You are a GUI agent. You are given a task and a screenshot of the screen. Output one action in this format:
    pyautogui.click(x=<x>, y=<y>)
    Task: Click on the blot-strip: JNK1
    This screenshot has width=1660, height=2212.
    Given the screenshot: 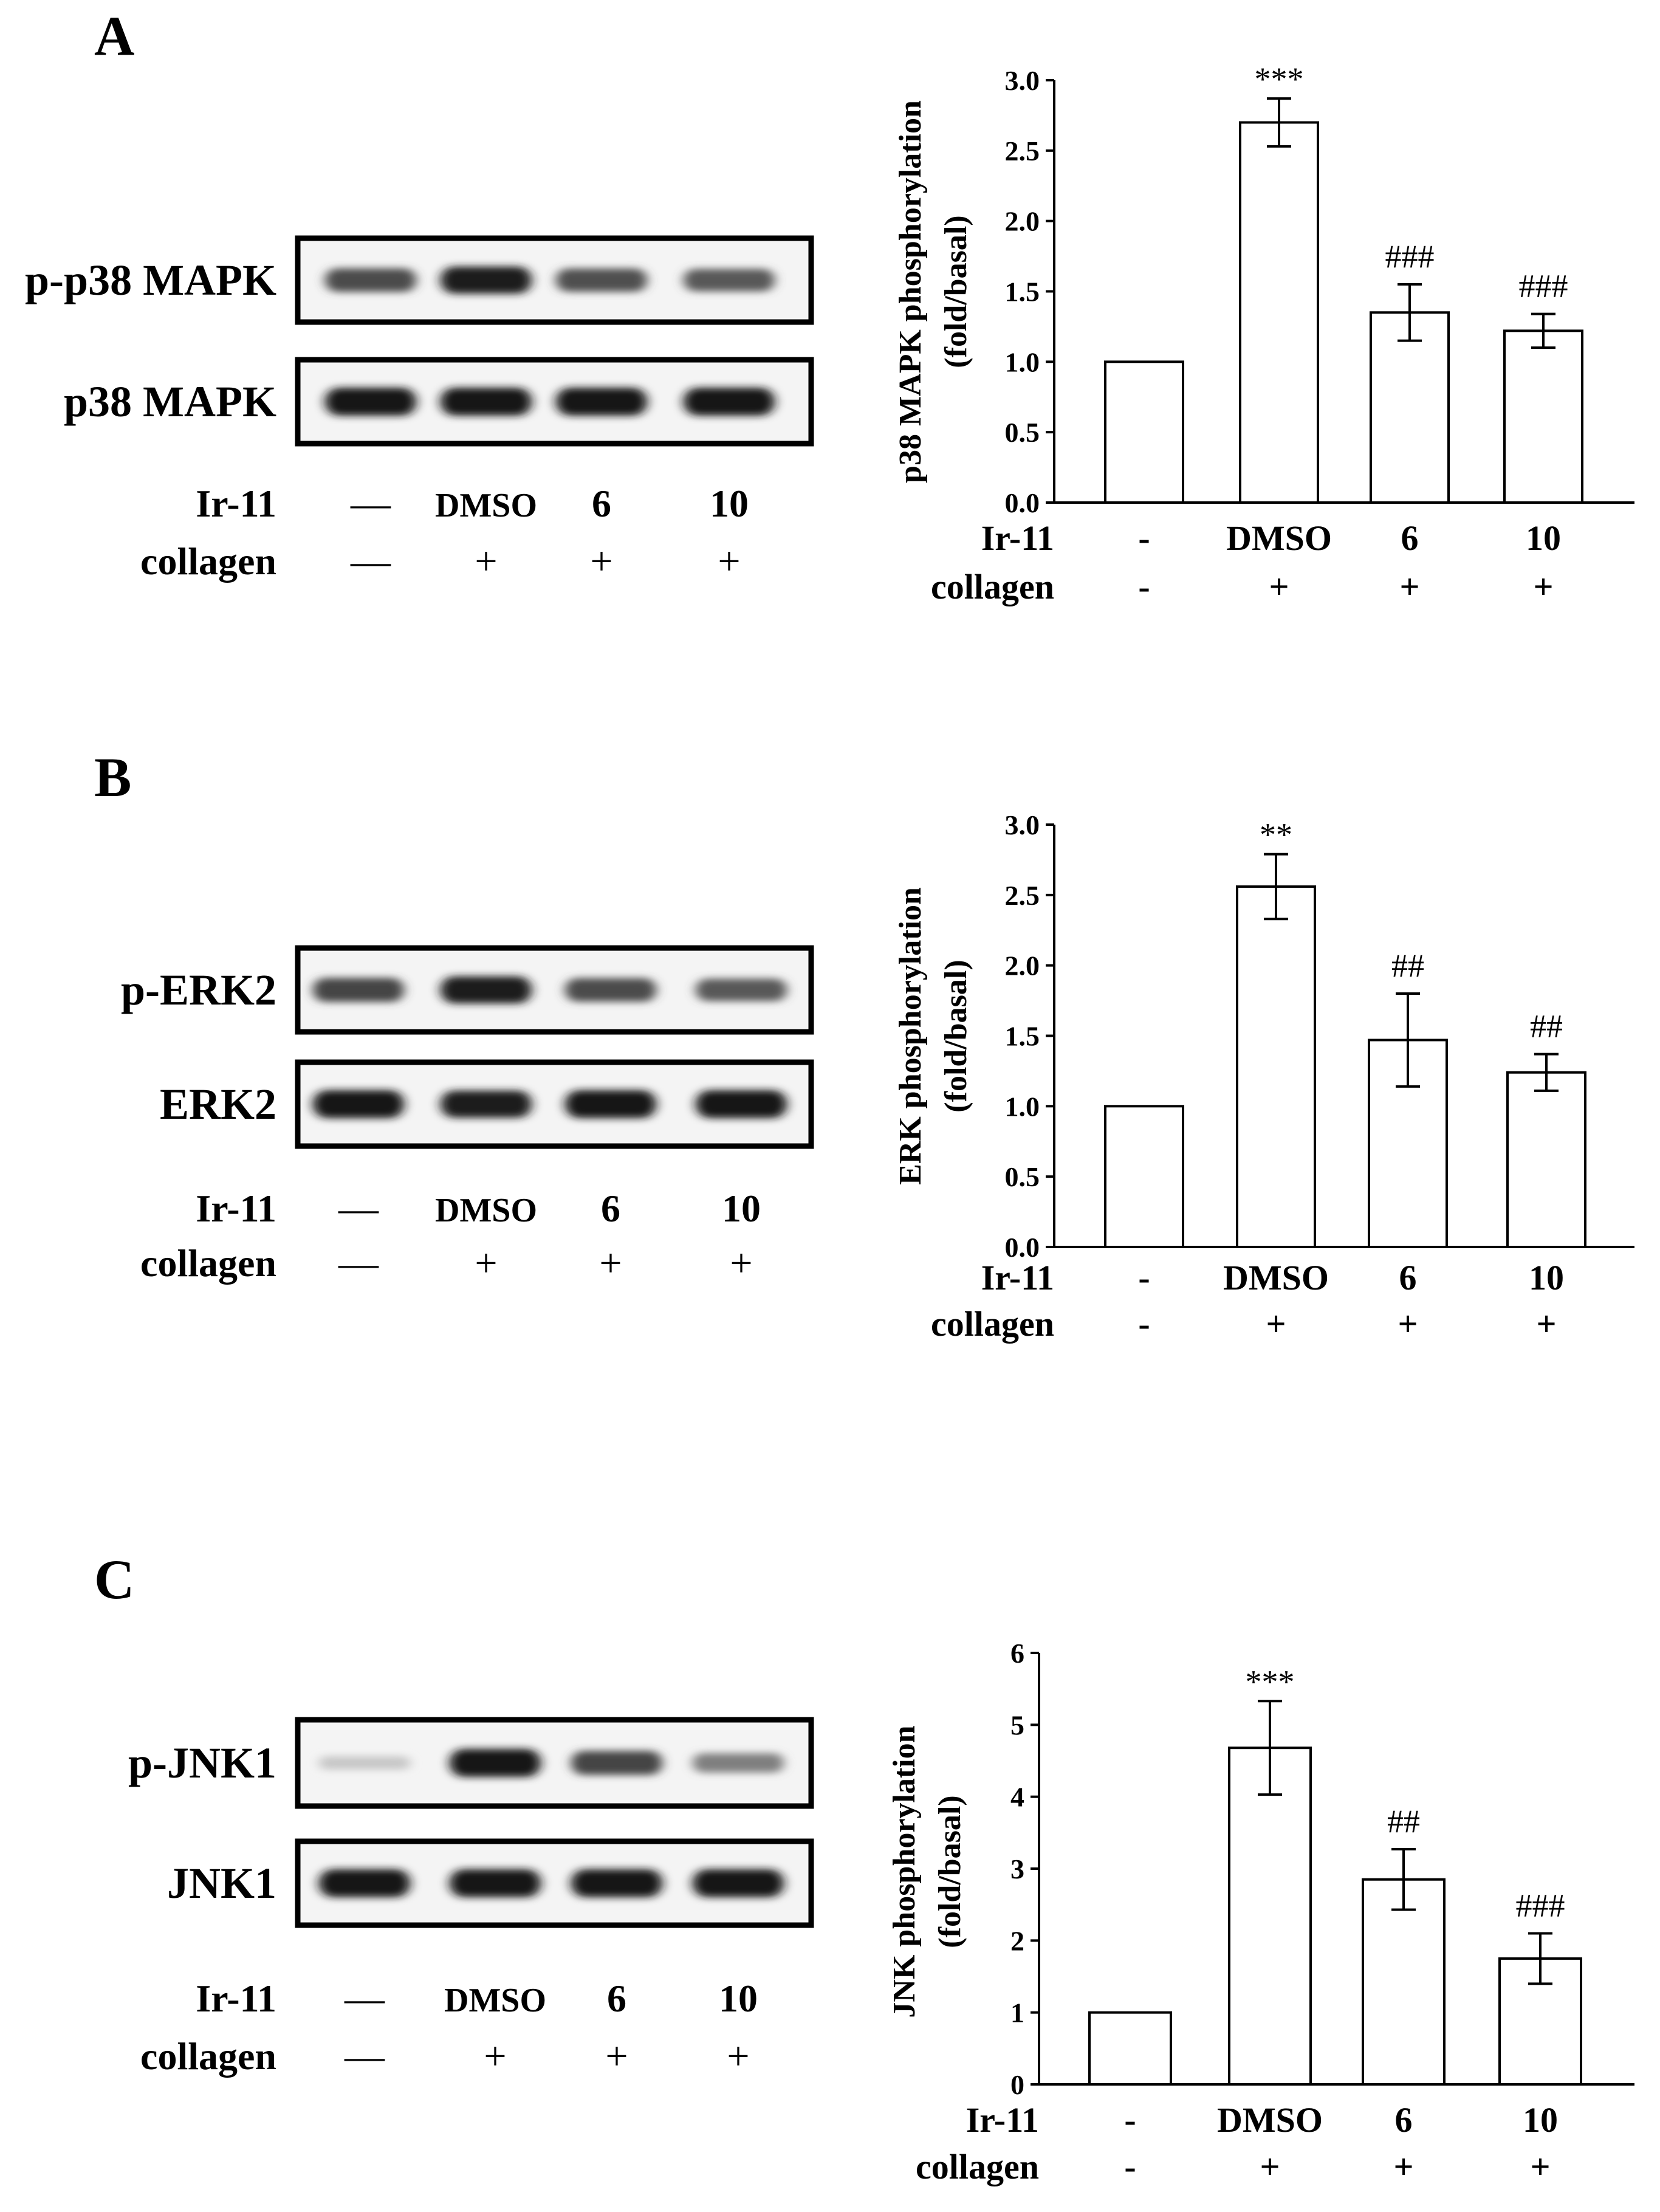 What is the action you would take?
    pyautogui.click(x=490, y=1883)
    